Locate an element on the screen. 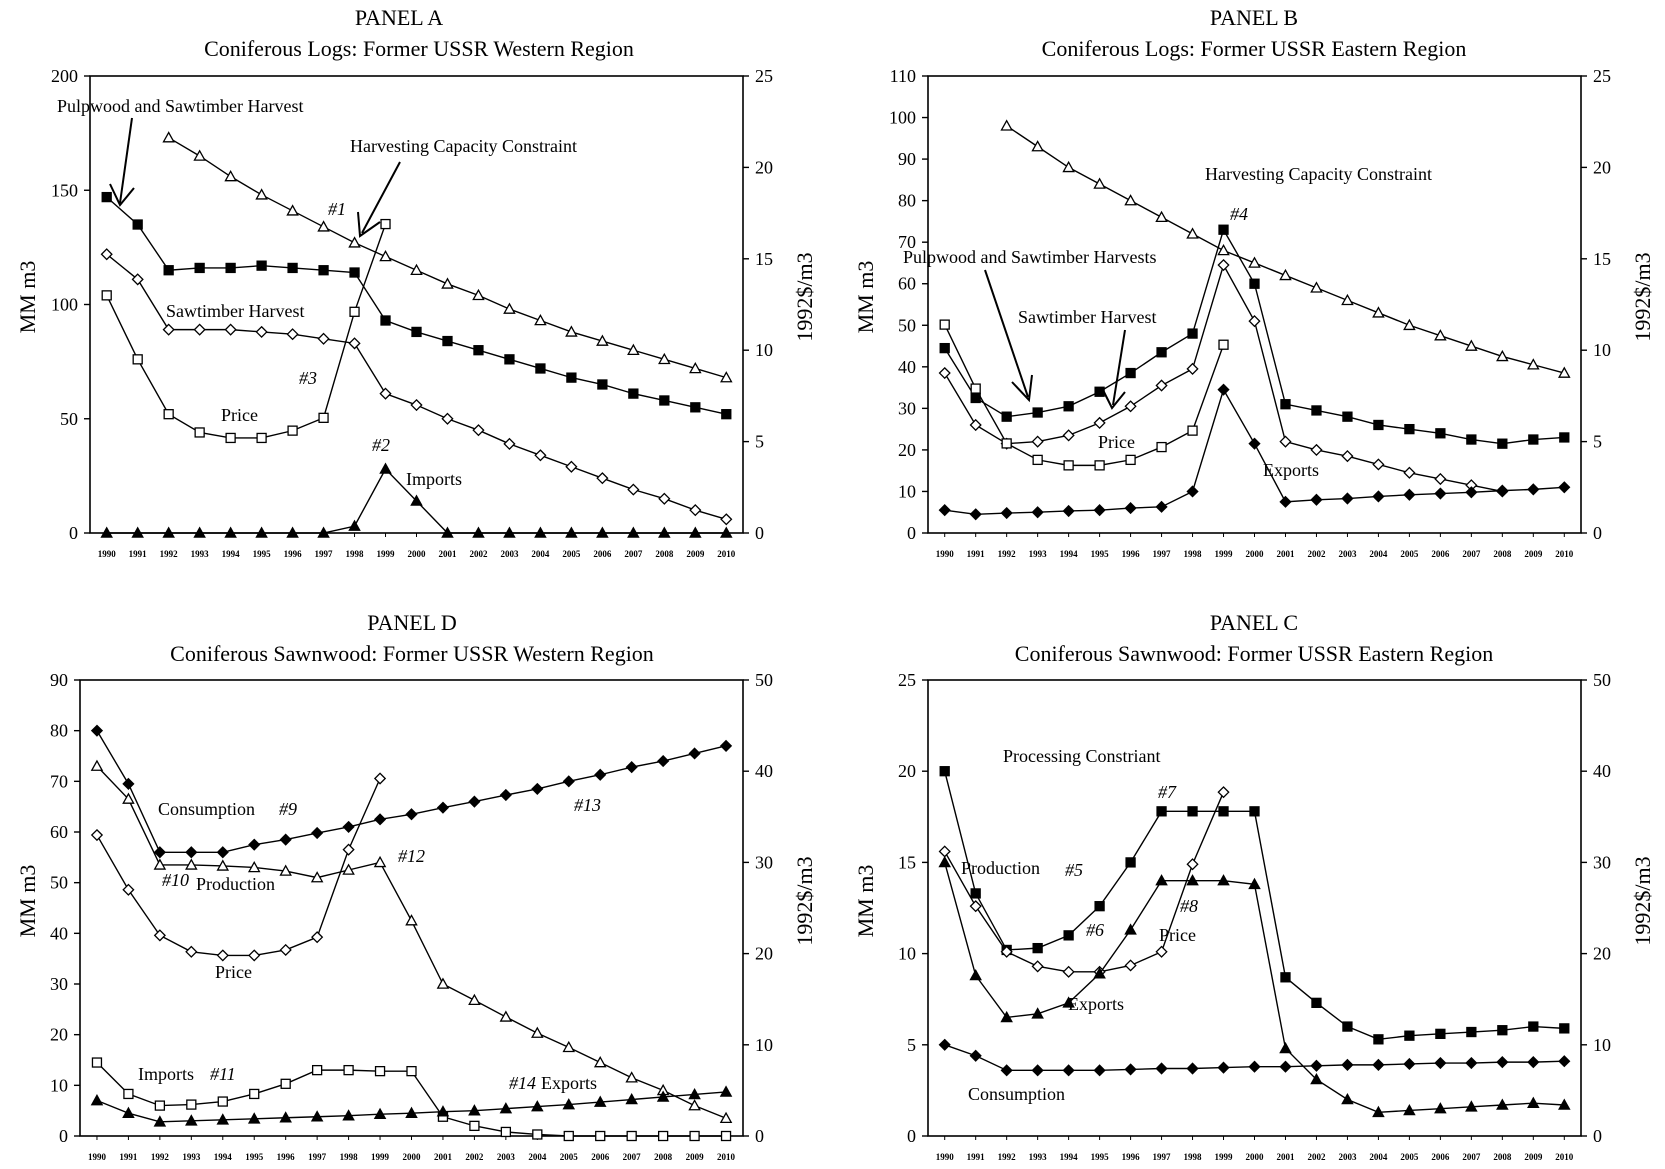  annotation-price: Price is located at coordinates (1116, 442).